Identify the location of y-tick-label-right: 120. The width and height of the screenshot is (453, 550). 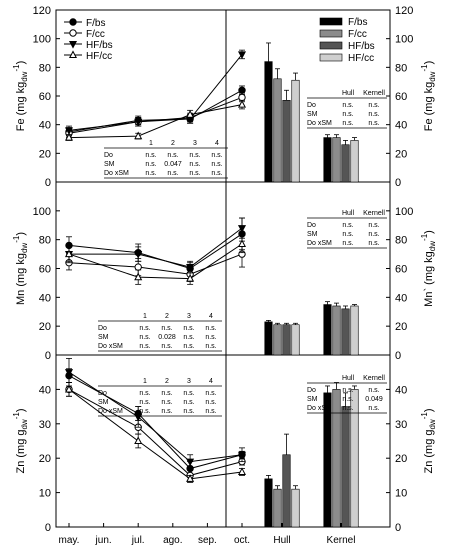
(404, 11).